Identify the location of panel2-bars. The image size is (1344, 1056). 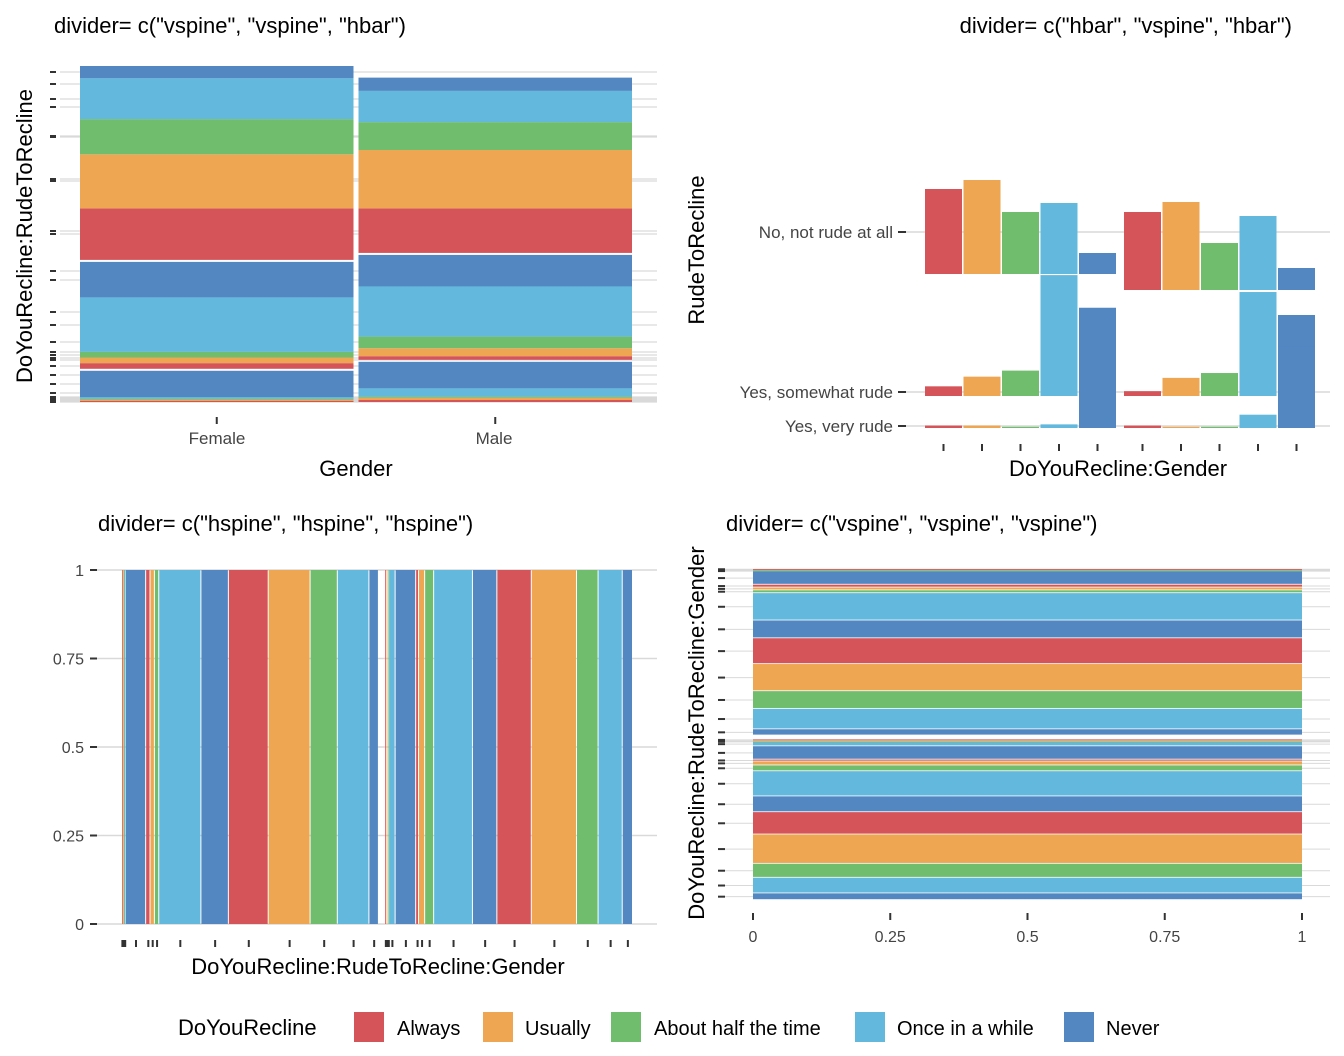
(1120, 304).